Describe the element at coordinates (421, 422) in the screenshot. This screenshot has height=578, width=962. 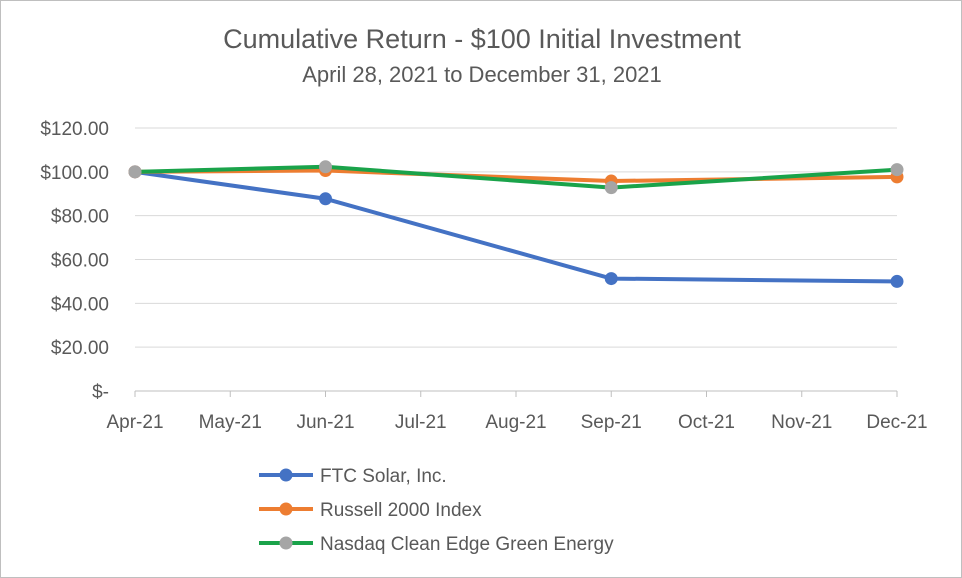
I see `x-tick-label: Jul-21` at that location.